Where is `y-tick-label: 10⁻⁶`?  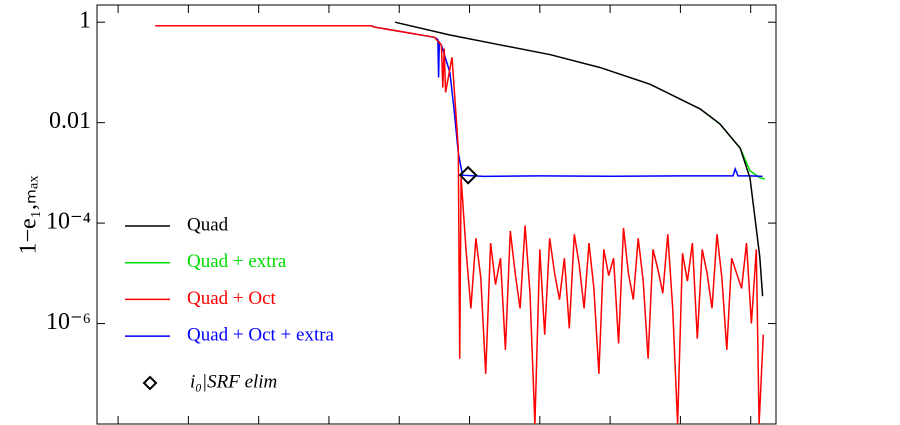
y-tick-label: 10⁻⁶ is located at coordinates (68, 322).